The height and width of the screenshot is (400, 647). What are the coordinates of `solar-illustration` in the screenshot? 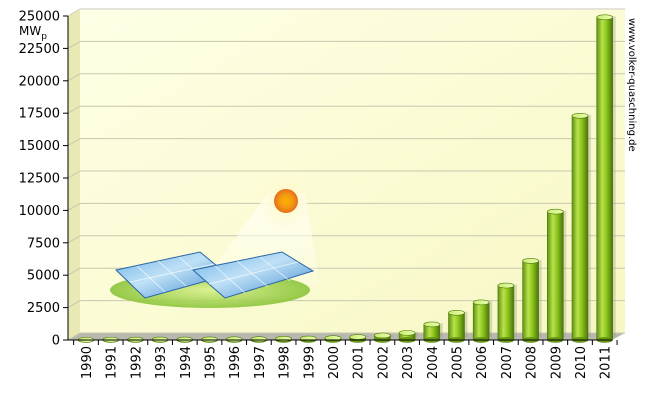 It's located at (215, 239).